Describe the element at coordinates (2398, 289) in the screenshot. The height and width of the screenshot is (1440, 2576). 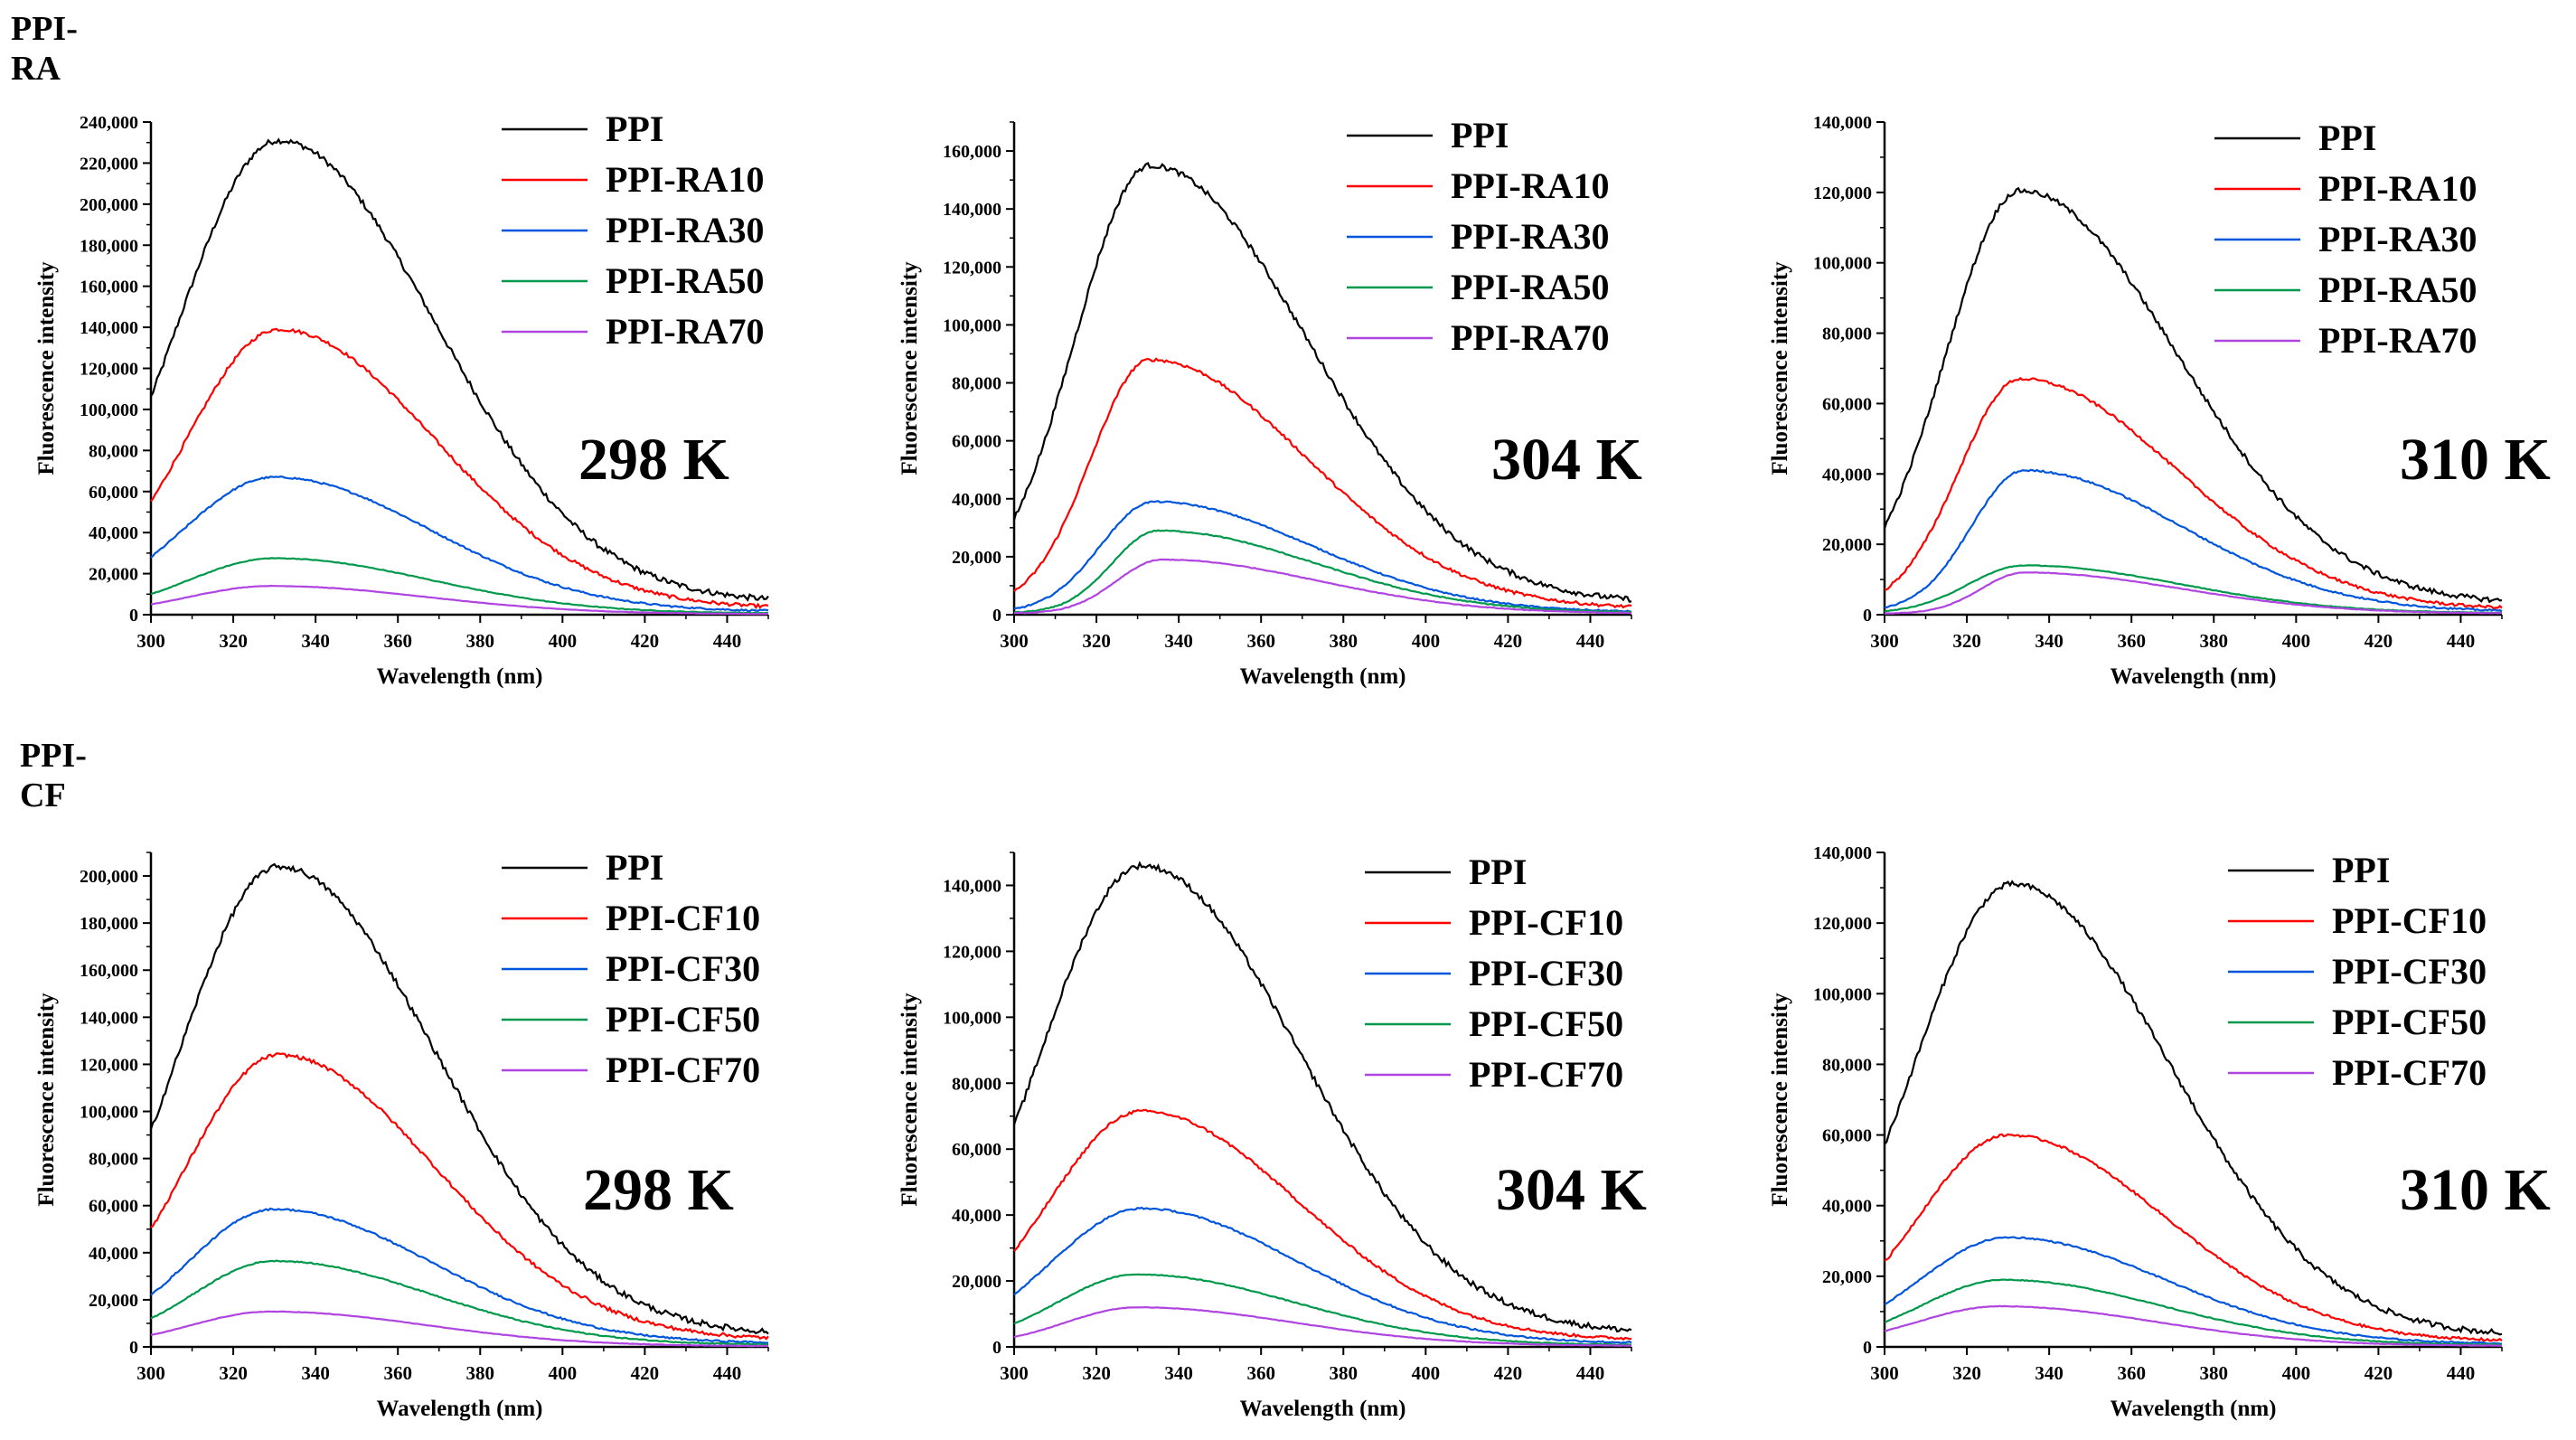
I see `legend-label: PPI-RA50` at that location.